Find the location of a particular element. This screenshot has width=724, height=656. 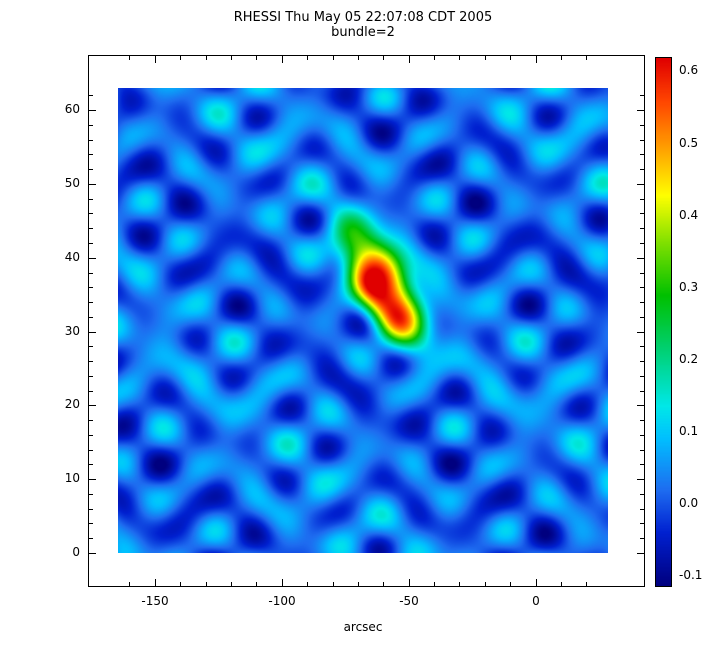

colorbar-tick-label: 0.0 is located at coordinates (689, 503).